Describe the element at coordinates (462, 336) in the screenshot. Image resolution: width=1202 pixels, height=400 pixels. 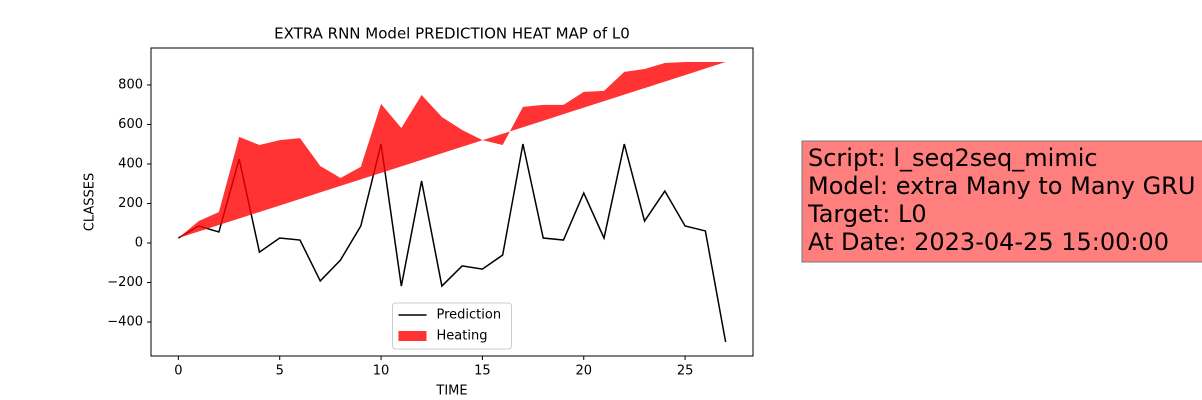
I see `legend-label: Heating` at that location.